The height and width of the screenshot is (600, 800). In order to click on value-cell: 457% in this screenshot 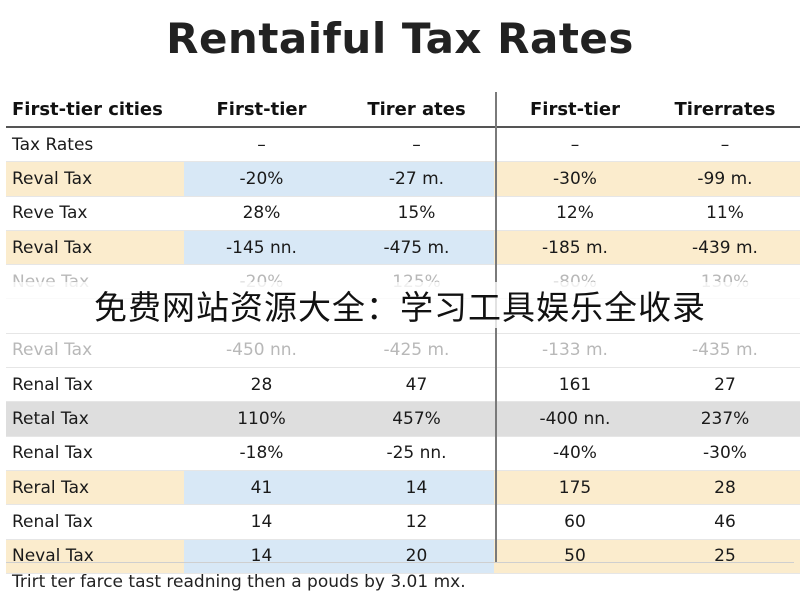, I will do `click(416, 419)`.